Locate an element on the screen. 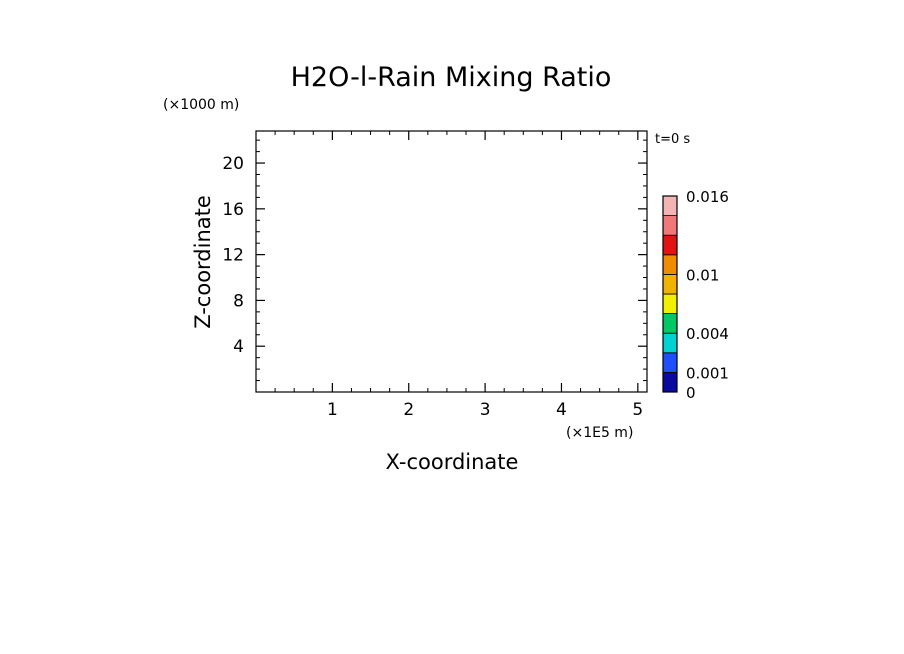 The height and width of the screenshot is (654, 904). x-unit-label: (×1E5 m) is located at coordinates (599, 433).